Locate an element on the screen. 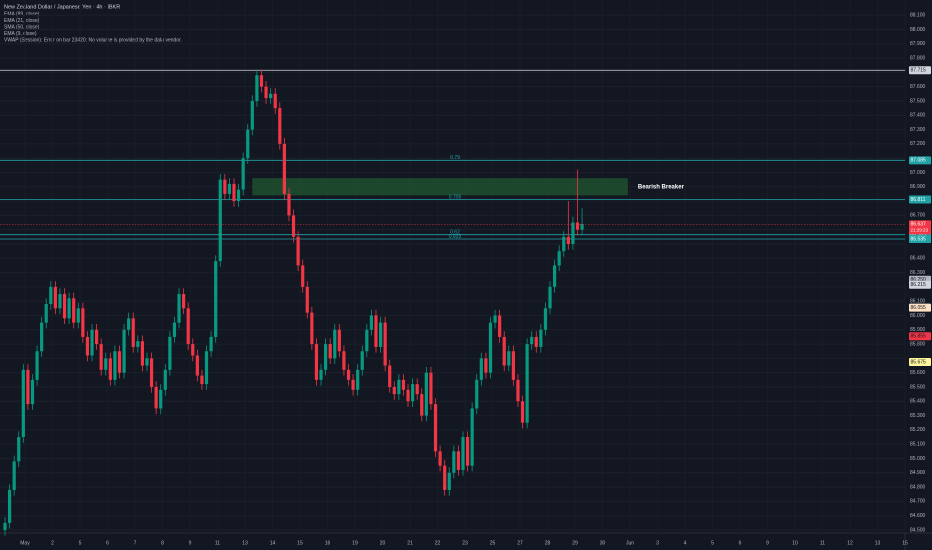 The height and width of the screenshot is (550, 932). y-tick-label: 86.300 is located at coordinates (918, 273).